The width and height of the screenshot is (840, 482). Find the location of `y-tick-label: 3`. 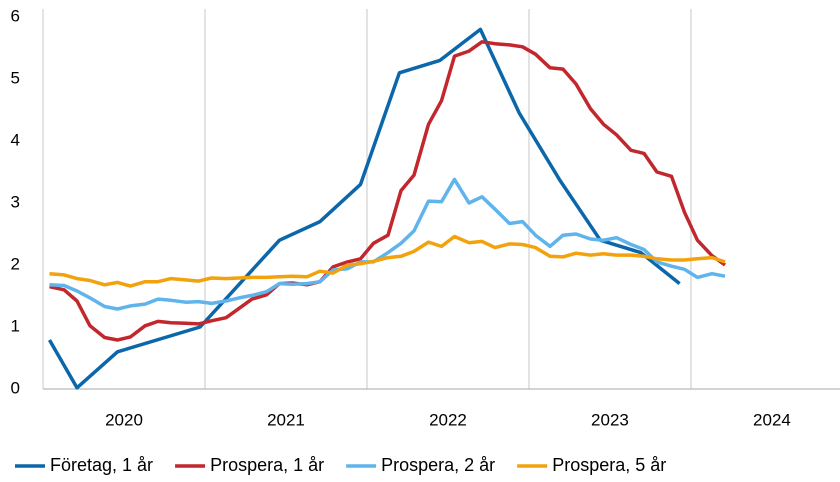

y-tick-label: 3 is located at coordinates (15, 201).